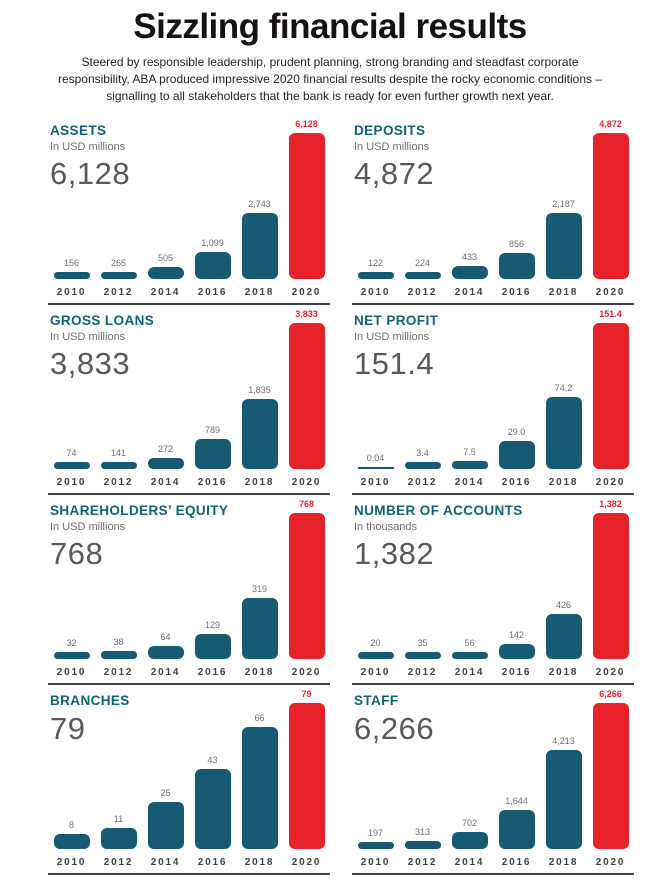 The width and height of the screenshot is (660, 894). What do you see at coordinates (375, 832) in the screenshot?
I see `bar-value-label: 197` at bounding box center [375, 832].